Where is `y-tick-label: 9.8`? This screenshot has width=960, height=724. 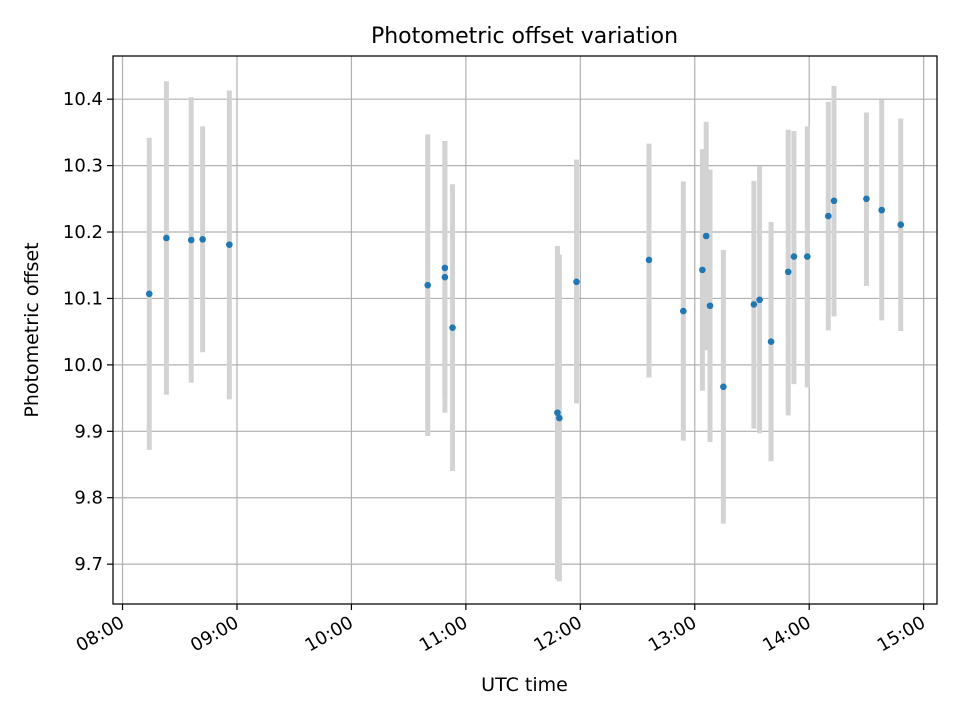
y-tick-label: 9.8 is located at coordinates (88, 498).